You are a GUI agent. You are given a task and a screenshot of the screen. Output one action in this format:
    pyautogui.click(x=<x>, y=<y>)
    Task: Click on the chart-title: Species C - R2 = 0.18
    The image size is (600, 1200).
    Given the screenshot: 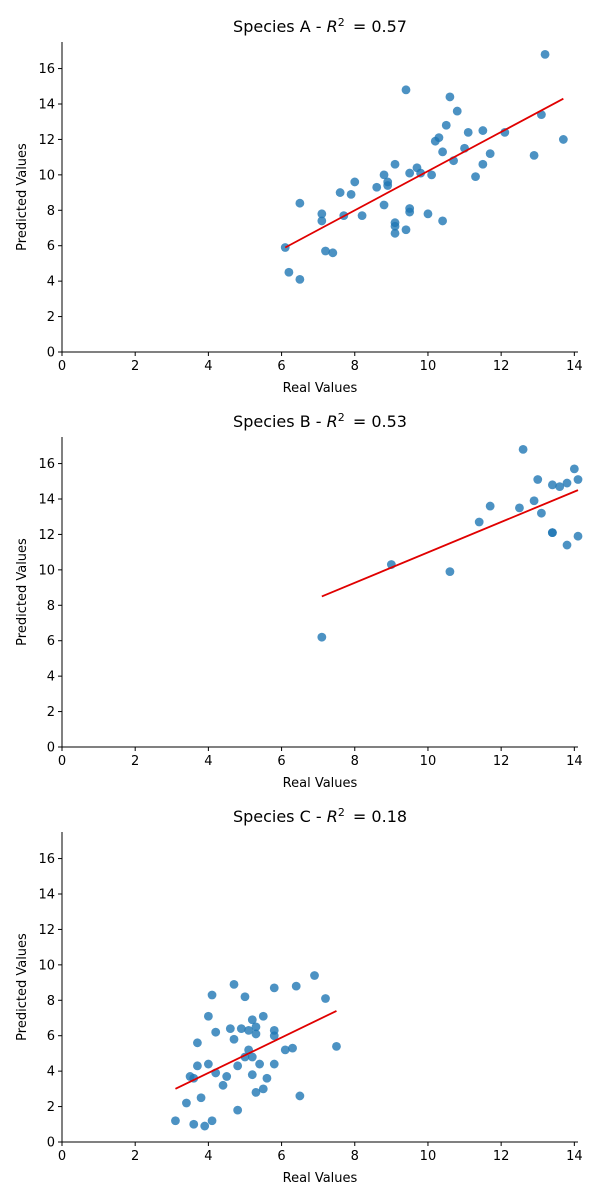 What is the action you would take?
    pyautogui.click(x=320, y=816)
    